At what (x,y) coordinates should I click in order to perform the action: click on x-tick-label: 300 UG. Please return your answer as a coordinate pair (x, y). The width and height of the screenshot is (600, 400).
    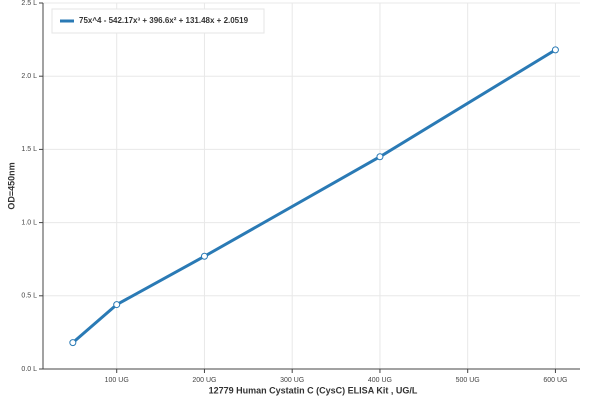
    Looking at the image, I should click on (292, 380).